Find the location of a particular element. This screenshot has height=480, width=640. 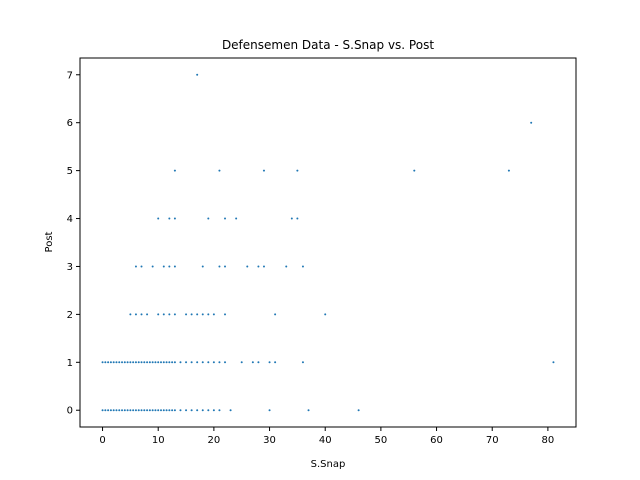

x-tick-label: 70 is located at coordinates (492, 440).